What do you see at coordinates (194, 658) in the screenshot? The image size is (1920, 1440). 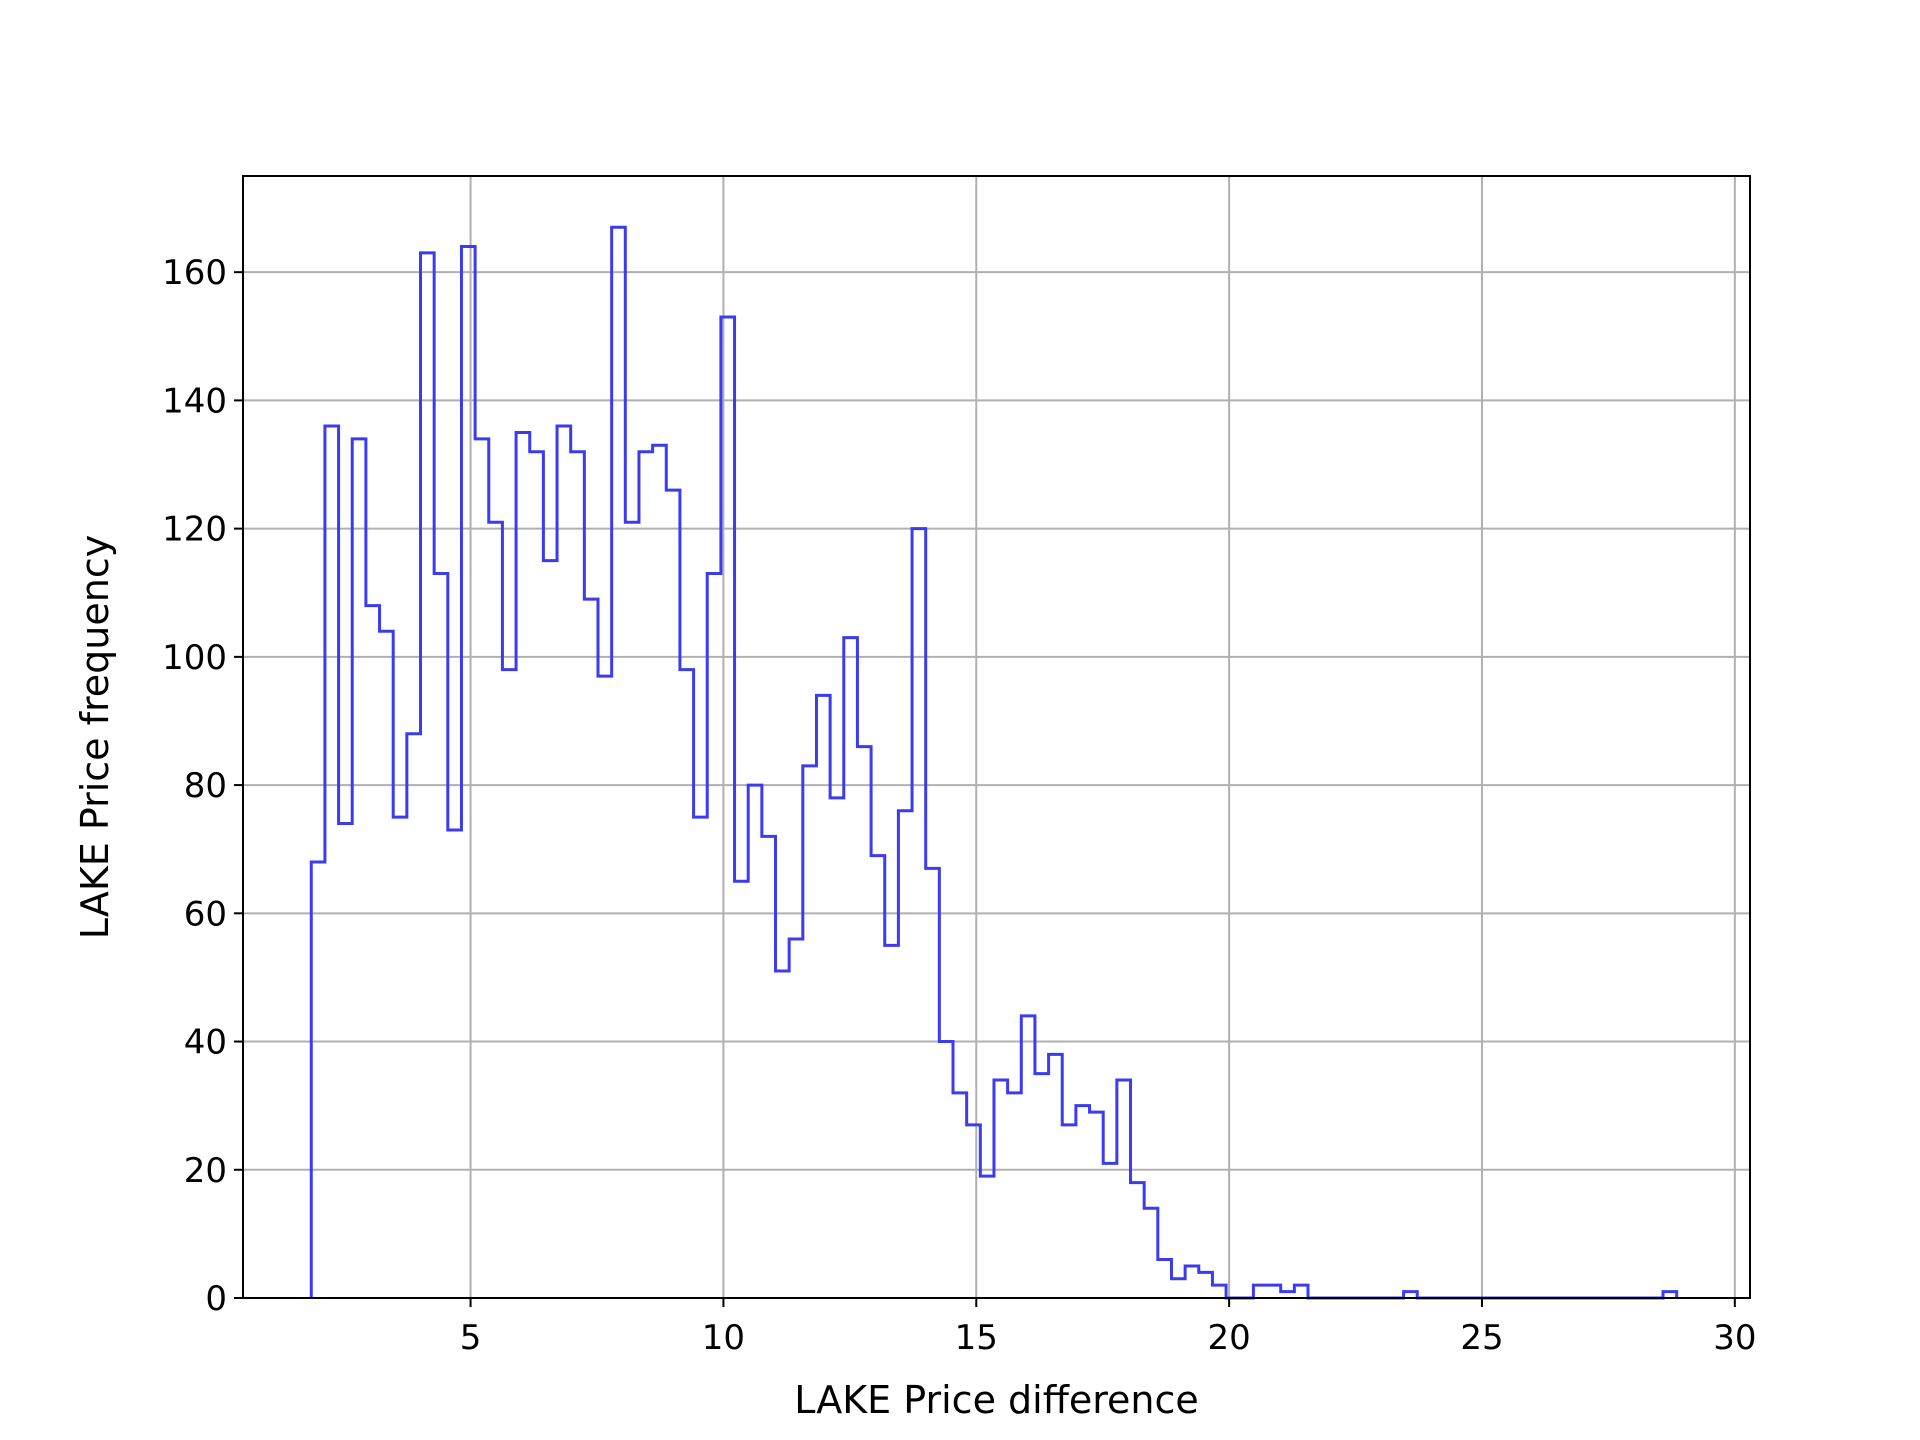 I see `y-tick-label: 100` at bounding box center [194, 658].